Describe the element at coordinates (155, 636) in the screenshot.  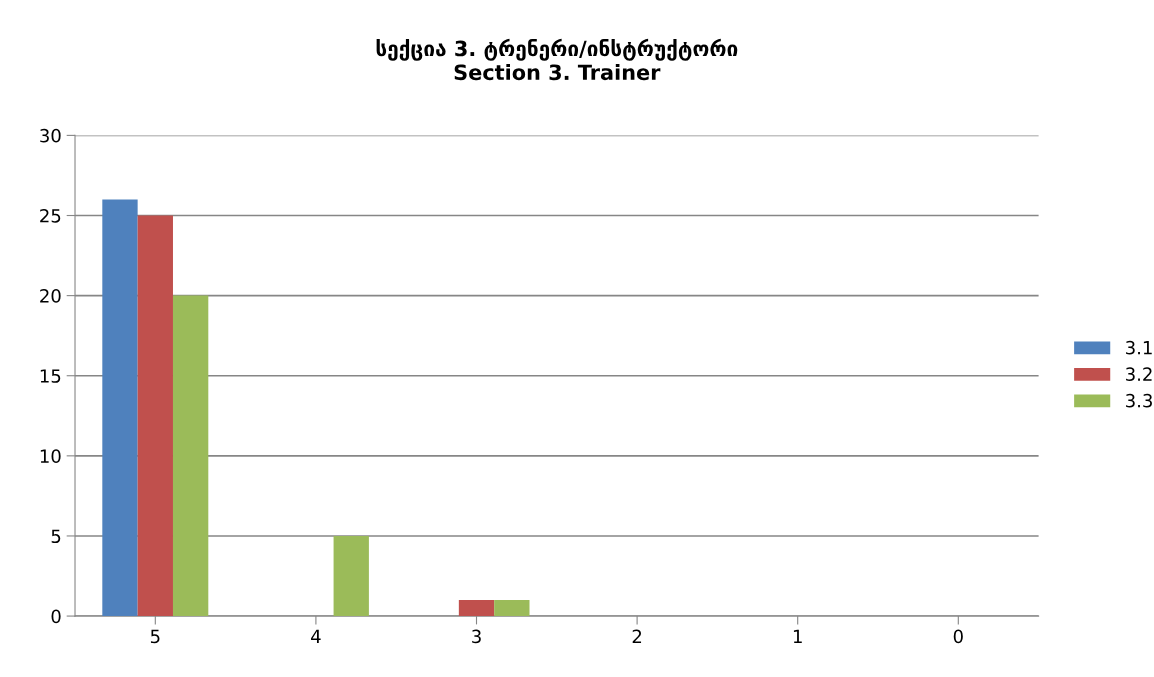
I see `x-tick-label: 5` at that location.